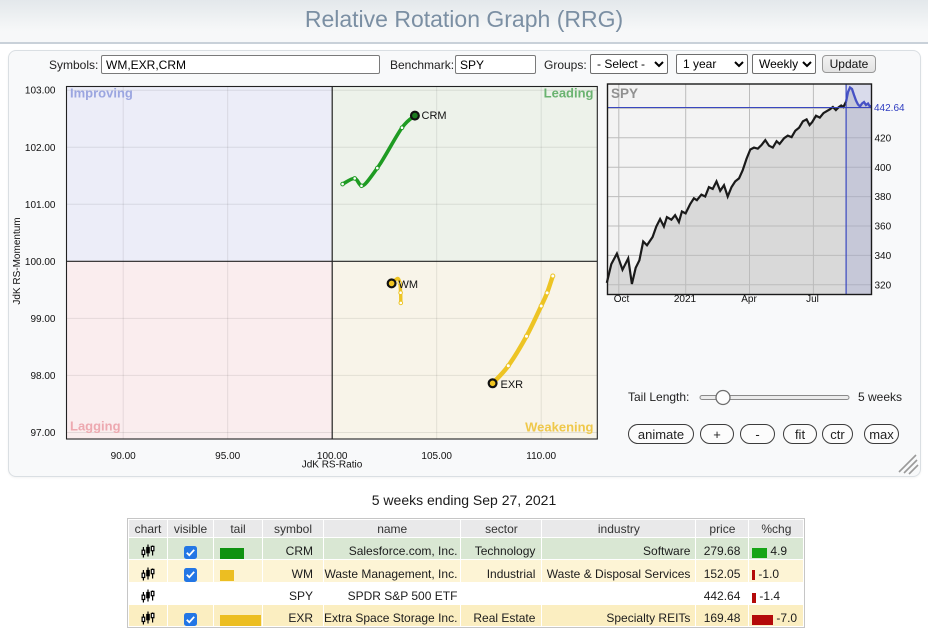 The image size is (928, 639). What do you see at coordinates (40, 205) in the screenshot?
I see `svg-text: 101.00` at bounding box center [40, 205].